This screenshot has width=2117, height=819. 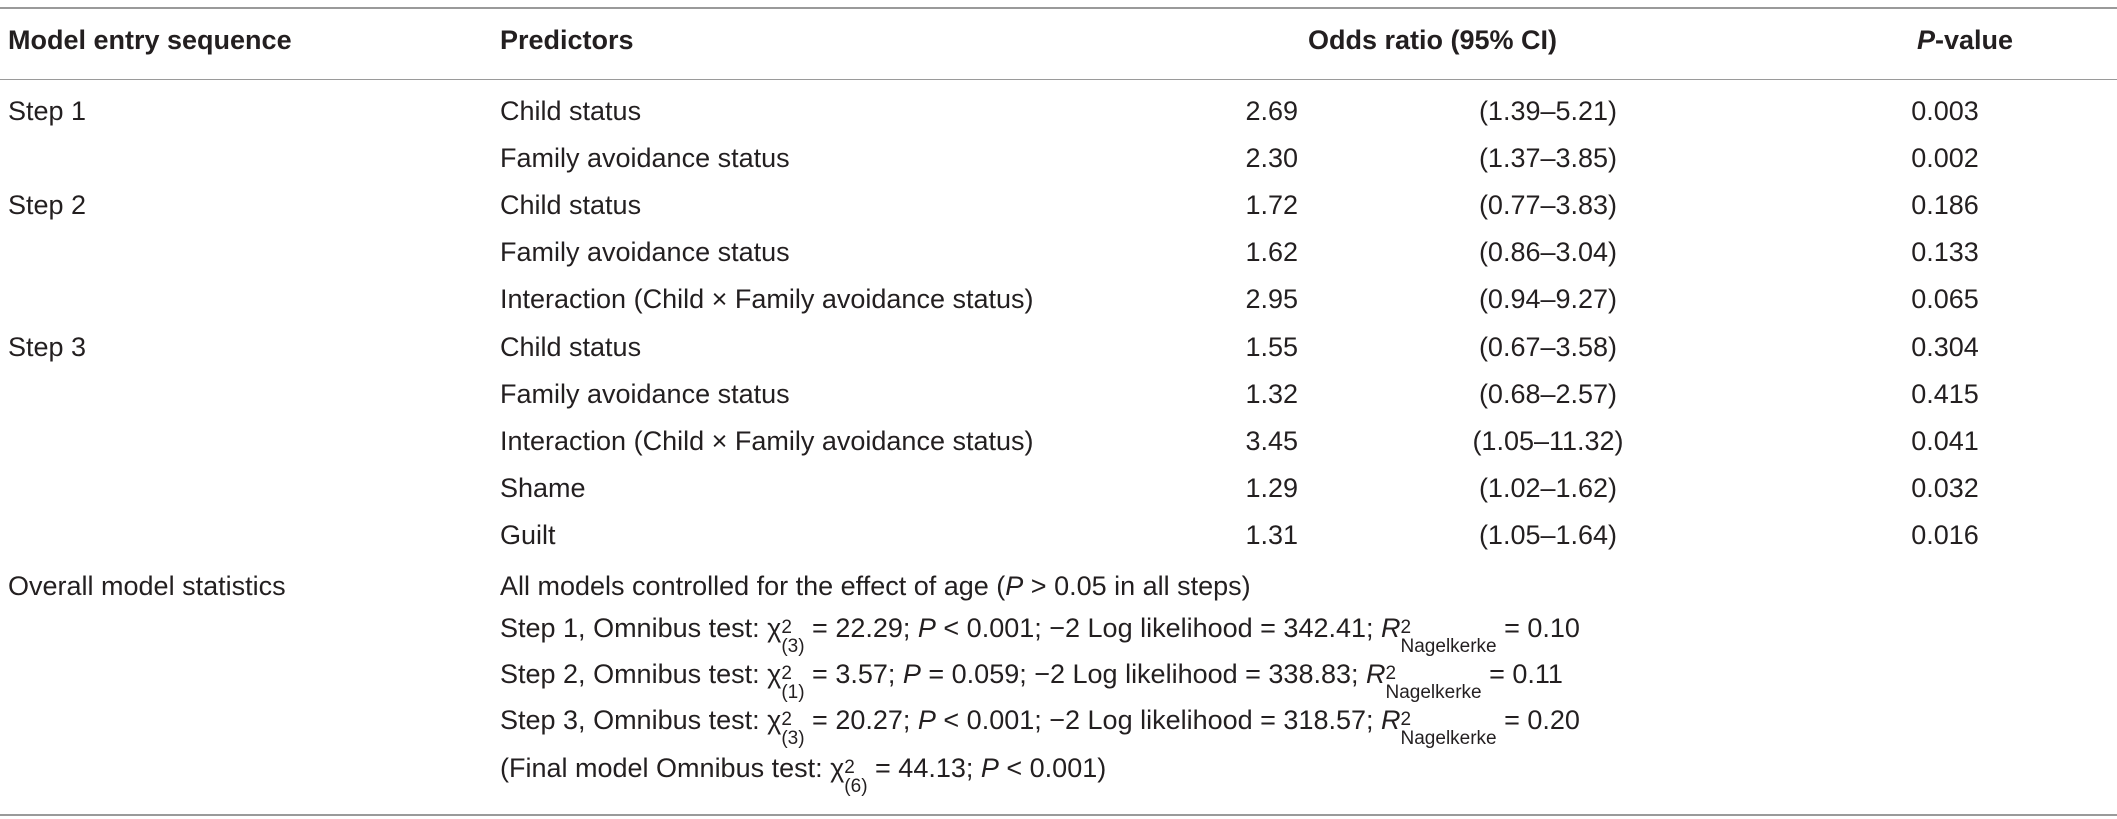 What do you see at coordinates (1945, 158) in the screenshot?
I see `row-p-value: 0.002` at bounding box center [1945, 158].